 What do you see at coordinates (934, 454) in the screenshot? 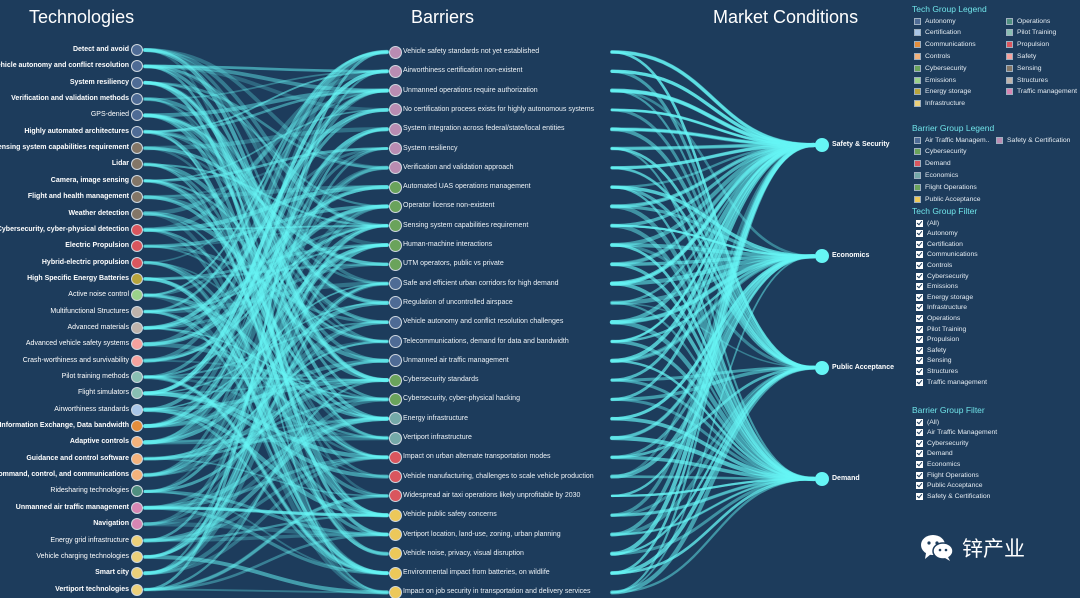
I see `barrier-filter-option: Demand` at bounding box center [934, 454].